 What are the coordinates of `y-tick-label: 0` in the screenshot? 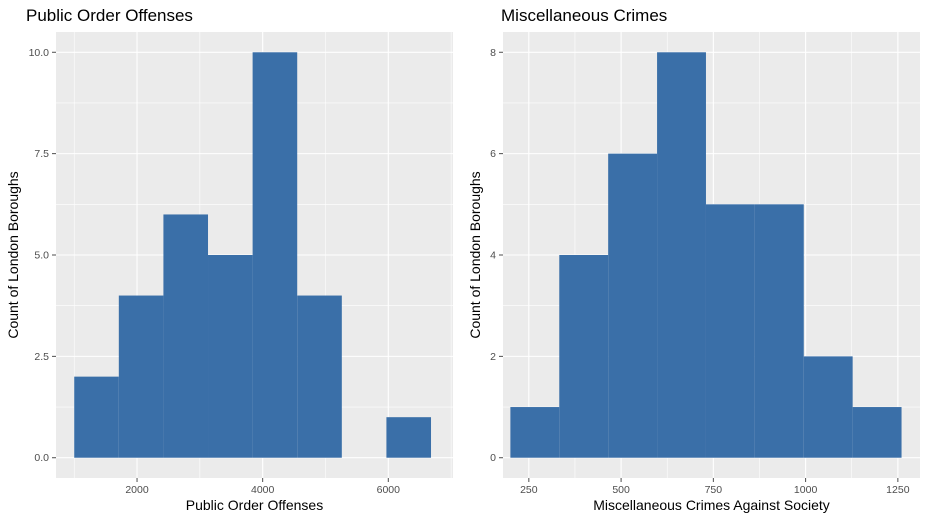 It's located at (493, 458).